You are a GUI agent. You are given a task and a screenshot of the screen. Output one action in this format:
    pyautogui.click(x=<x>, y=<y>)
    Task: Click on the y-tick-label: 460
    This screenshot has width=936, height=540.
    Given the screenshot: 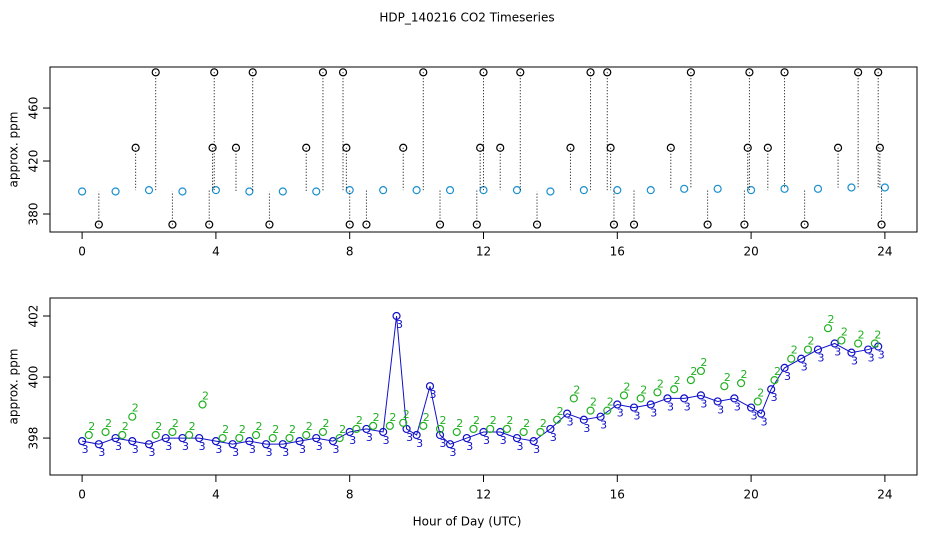 What is the action you would take?
    pyautogui.click(x=34, y=108)
    